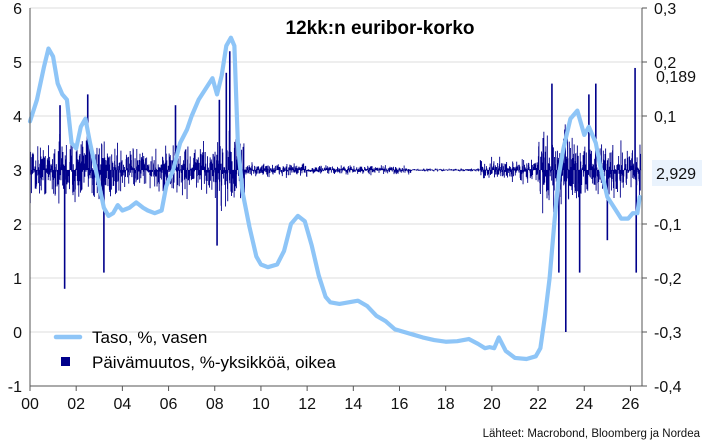  Describe the element at coordinates (215, 404) in the screenshot. I see `x-tick-label: 08` at that location.